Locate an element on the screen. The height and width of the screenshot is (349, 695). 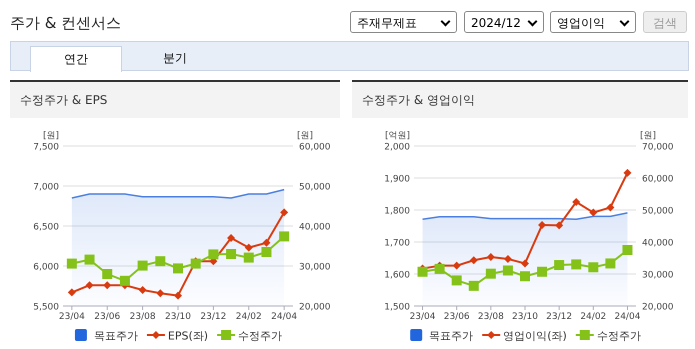
y-tick-label: 7,500 is located at coordinates (46, 147).